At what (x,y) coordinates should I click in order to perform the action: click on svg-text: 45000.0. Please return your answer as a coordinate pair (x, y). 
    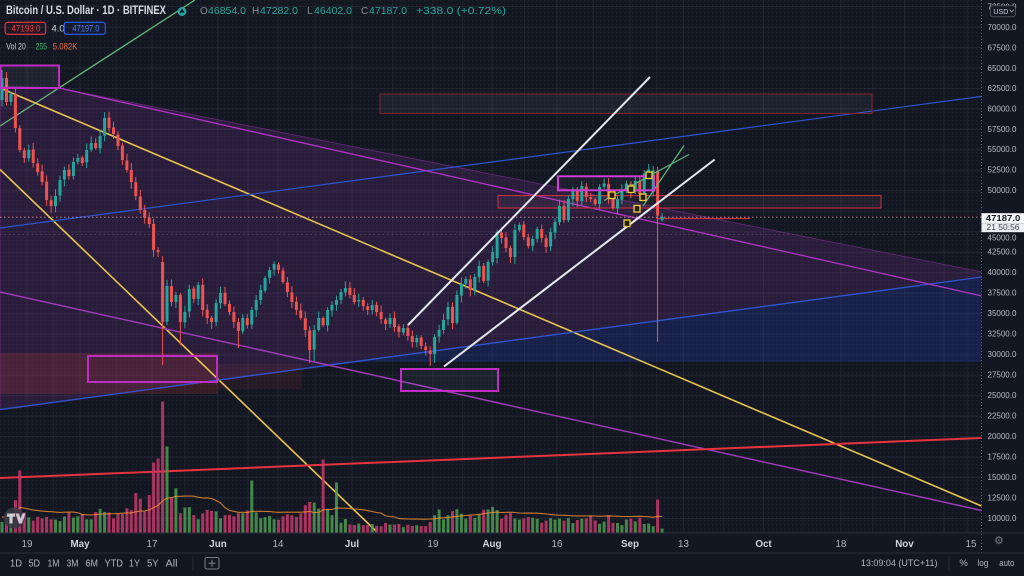
    Looking at the image, I should click on (1002, 238).